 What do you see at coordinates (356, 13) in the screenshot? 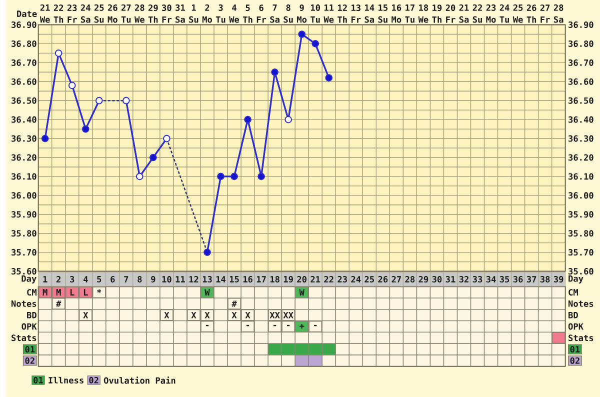
I see `x-tick-label: 13 Fr` at bounding box center [356, 13].